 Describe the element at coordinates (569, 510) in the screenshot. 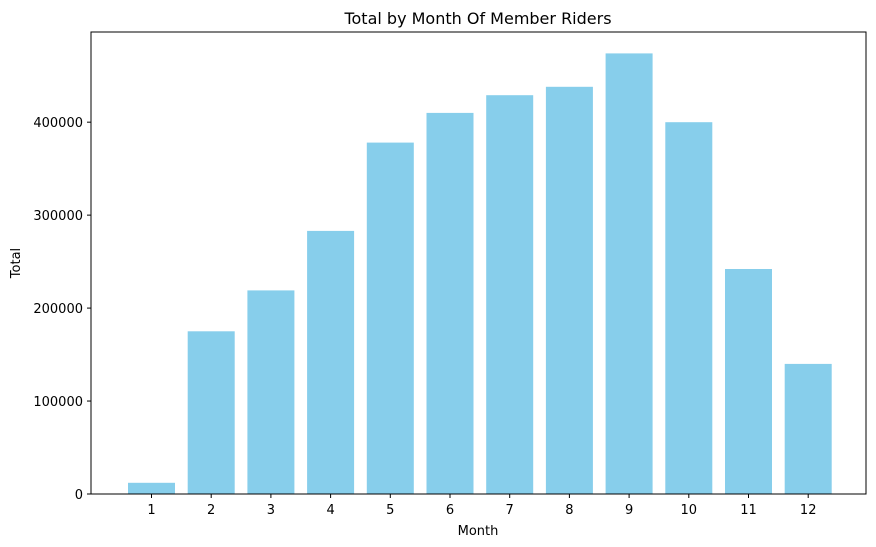

I see `x-tick-label: 8` at that location.